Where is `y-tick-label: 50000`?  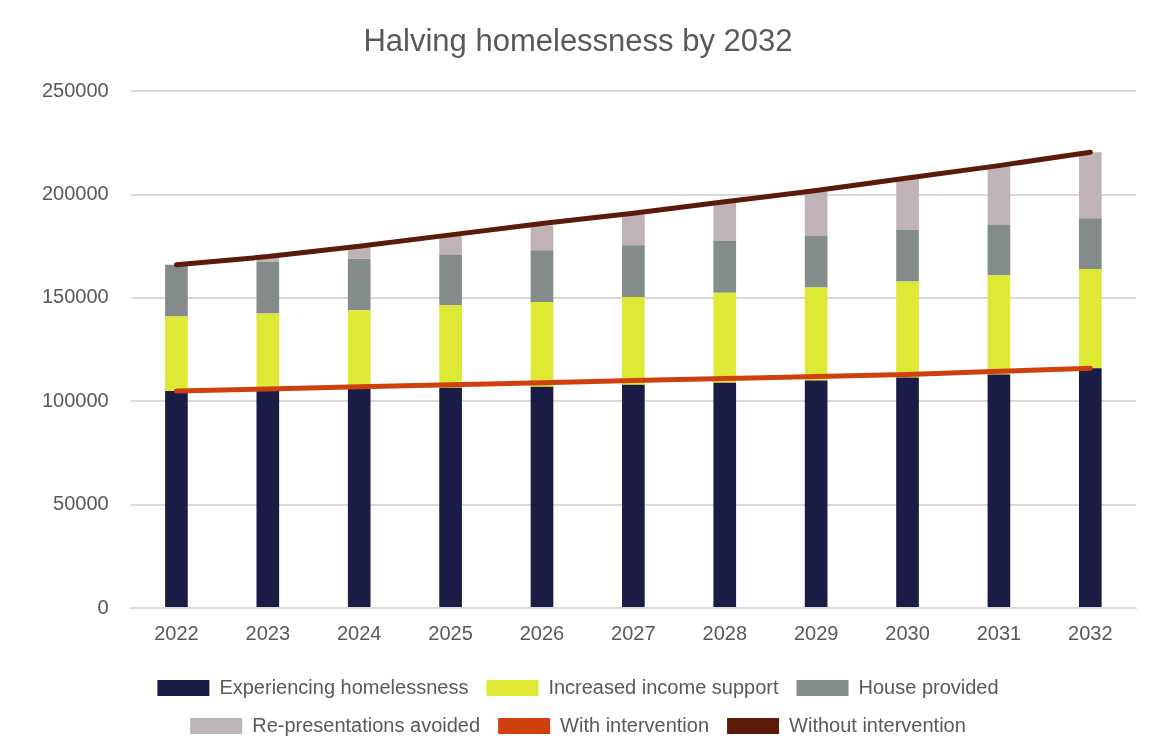
y-tick-label: 50000 is located at coordinates (81, 503).